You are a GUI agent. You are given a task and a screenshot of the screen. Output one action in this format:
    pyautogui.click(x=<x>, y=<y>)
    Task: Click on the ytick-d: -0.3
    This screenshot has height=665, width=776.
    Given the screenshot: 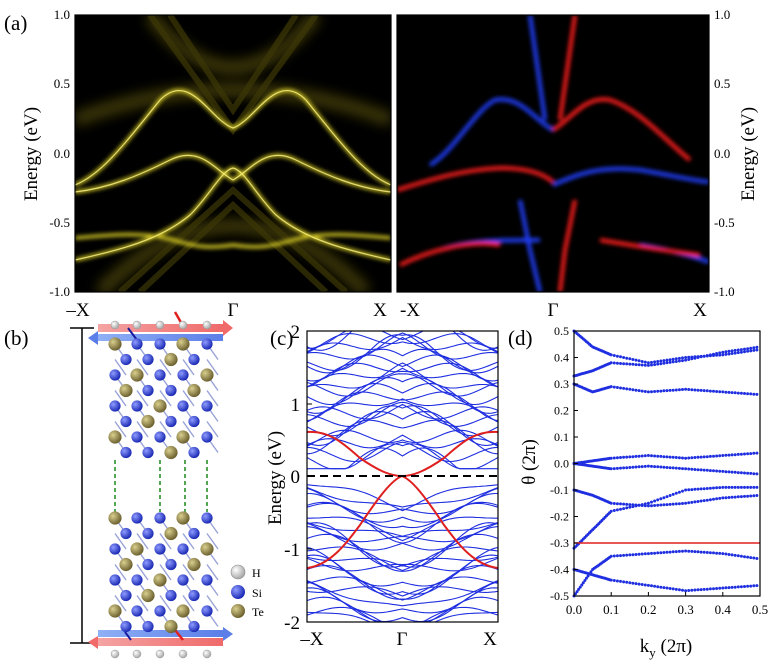 What is the action you would take?
    pyautogui.click(x=559, y=543)
    